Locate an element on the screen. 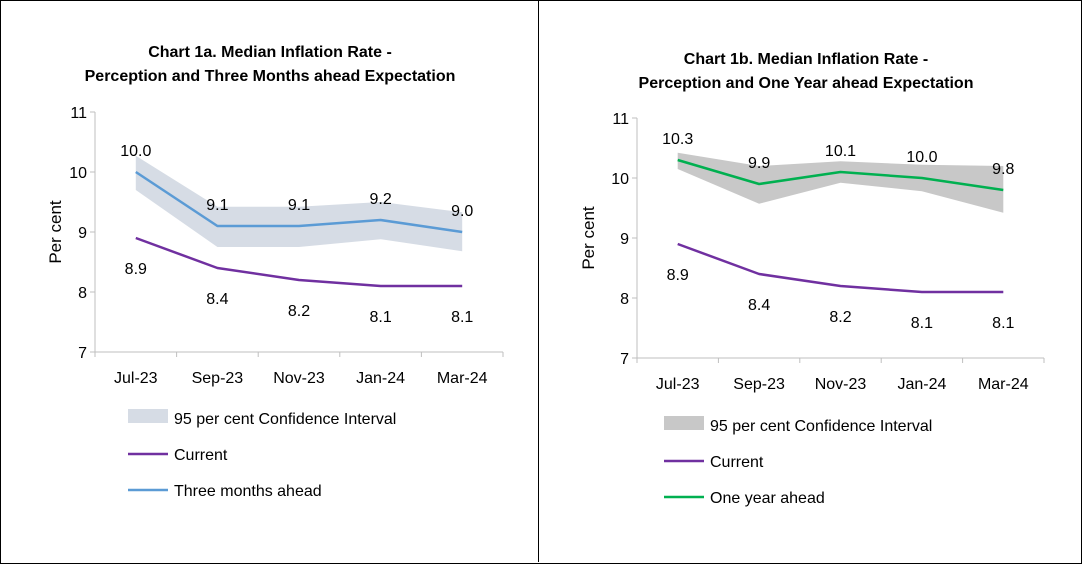 The image size is (1082, 564). chart-1a-x-tick-label: Jul-23 is located at coordinates (136, 378).